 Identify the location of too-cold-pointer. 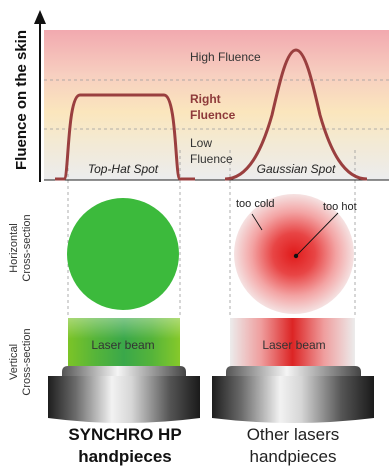
(257, 222).